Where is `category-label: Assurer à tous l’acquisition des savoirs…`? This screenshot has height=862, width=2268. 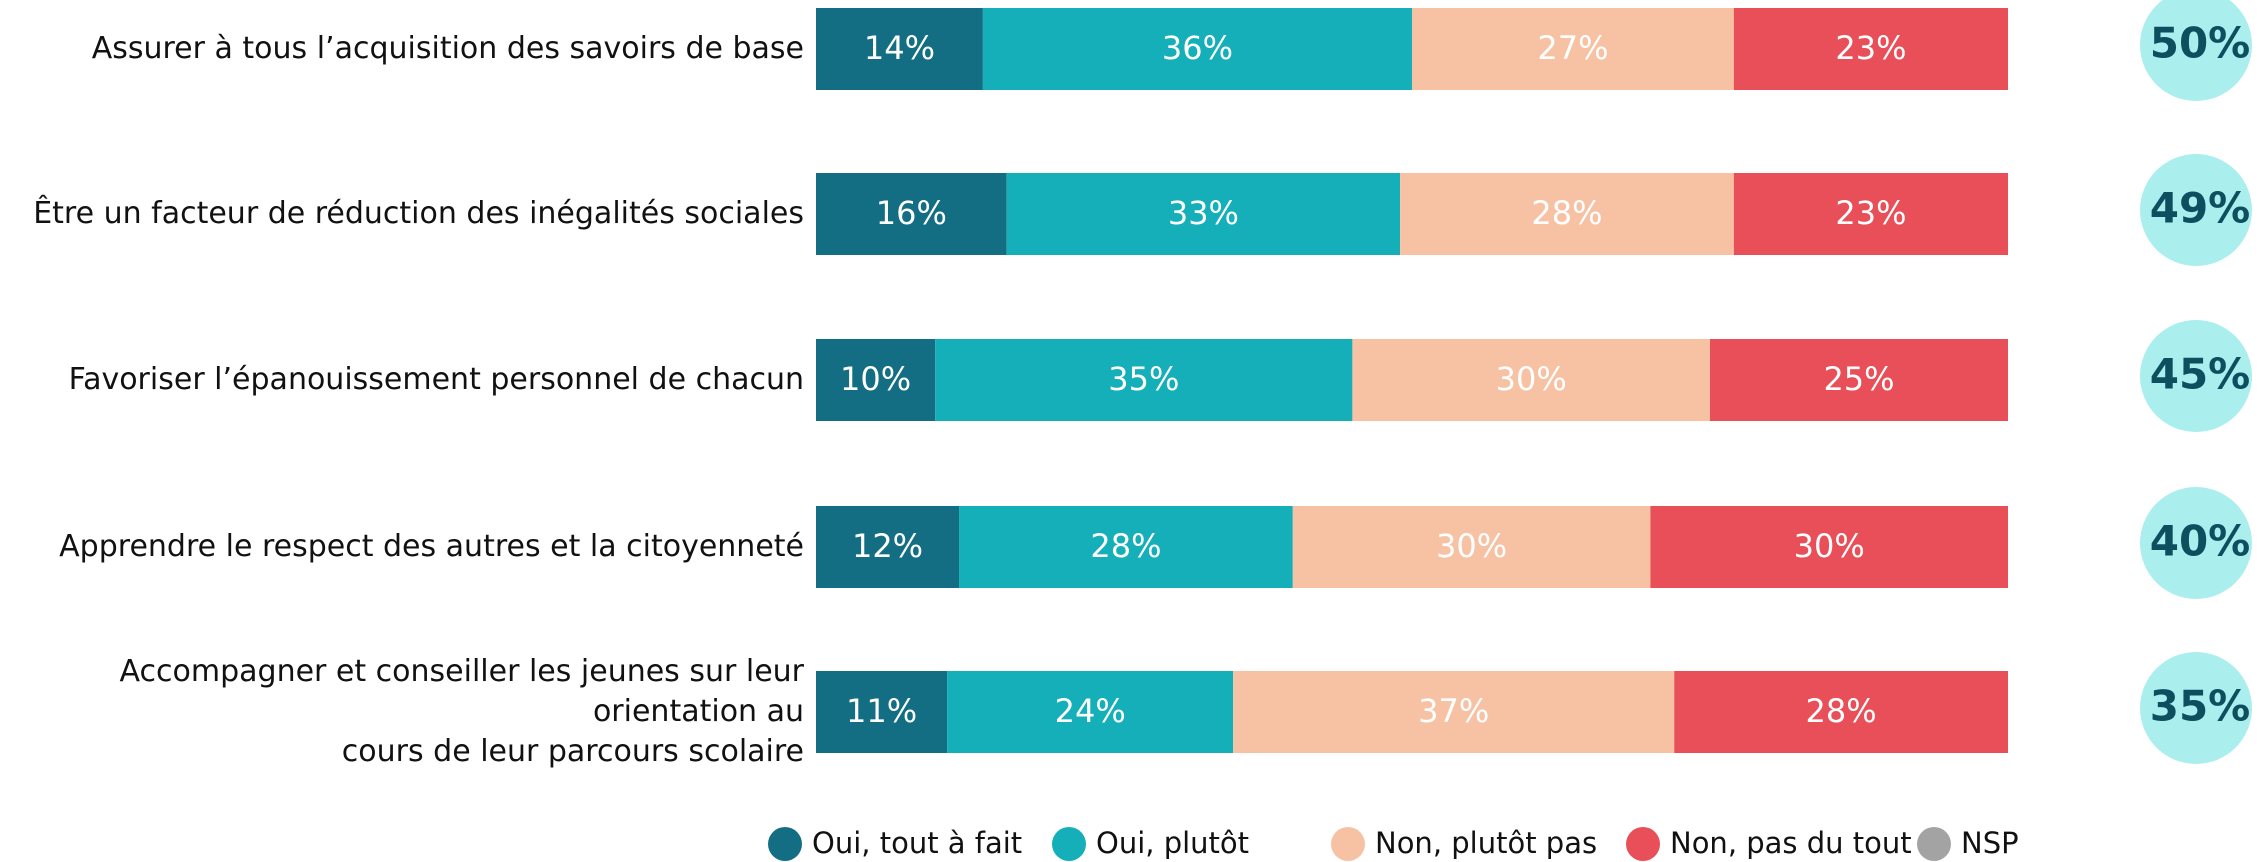
category-label: Assurer à tous l’acquisition des savoirs… is located at coordinates (447, 48).